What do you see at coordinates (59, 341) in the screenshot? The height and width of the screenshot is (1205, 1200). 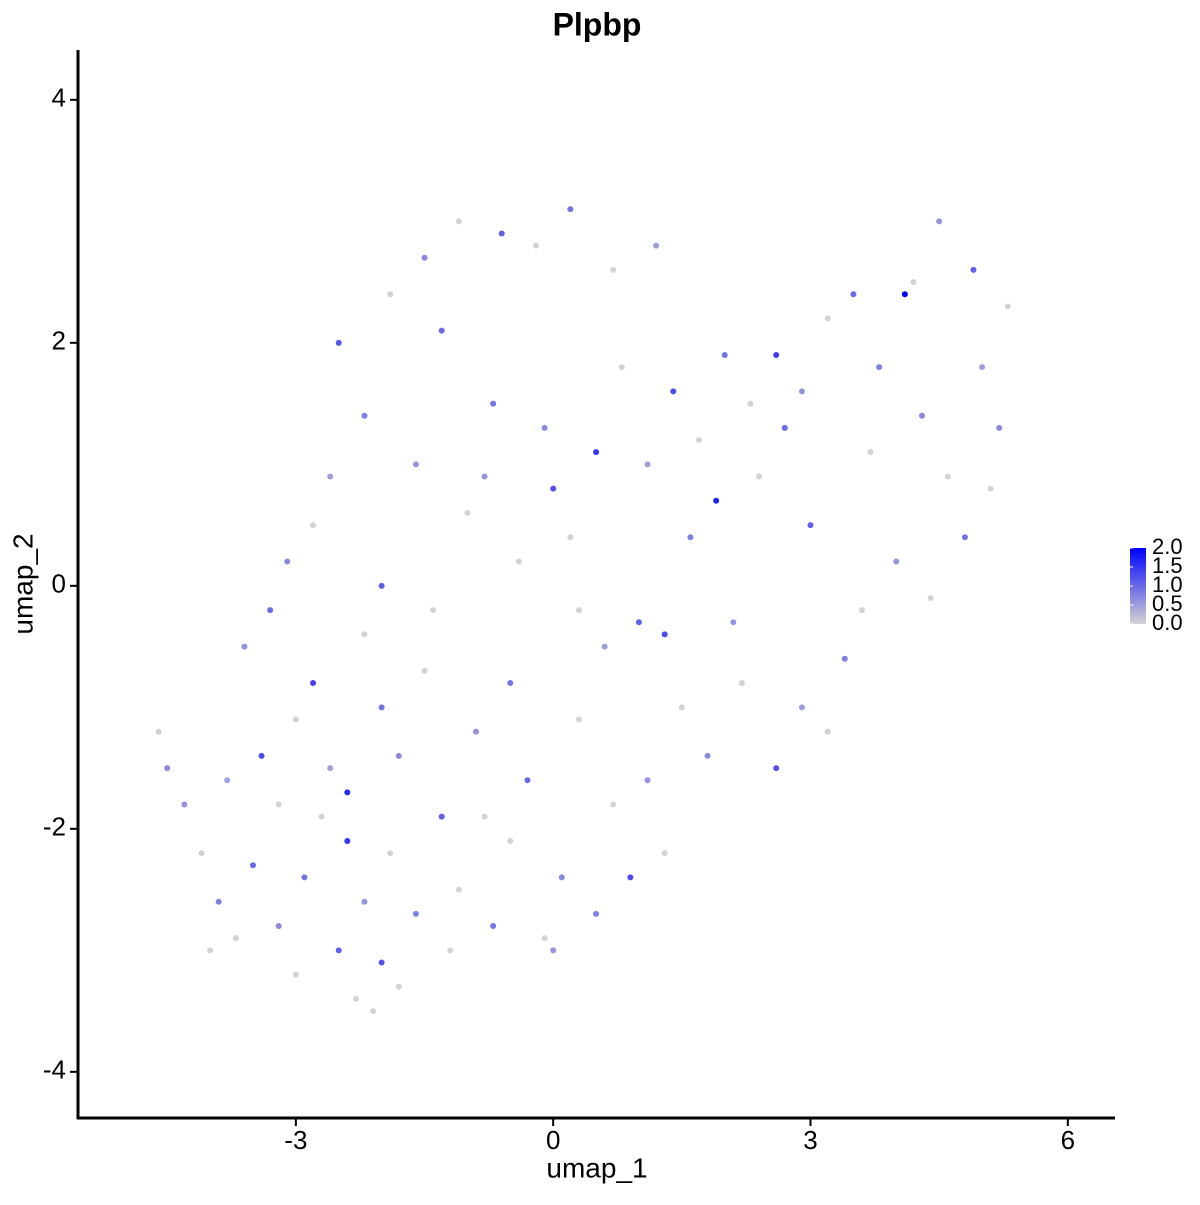 I see `y-tick-label: 2` at bounding box center [59, 341].